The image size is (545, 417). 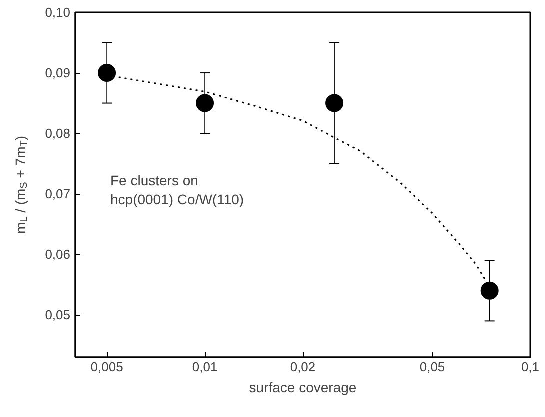 I want to click on y-tick-label: 0,09, so click(x=58, y=73).